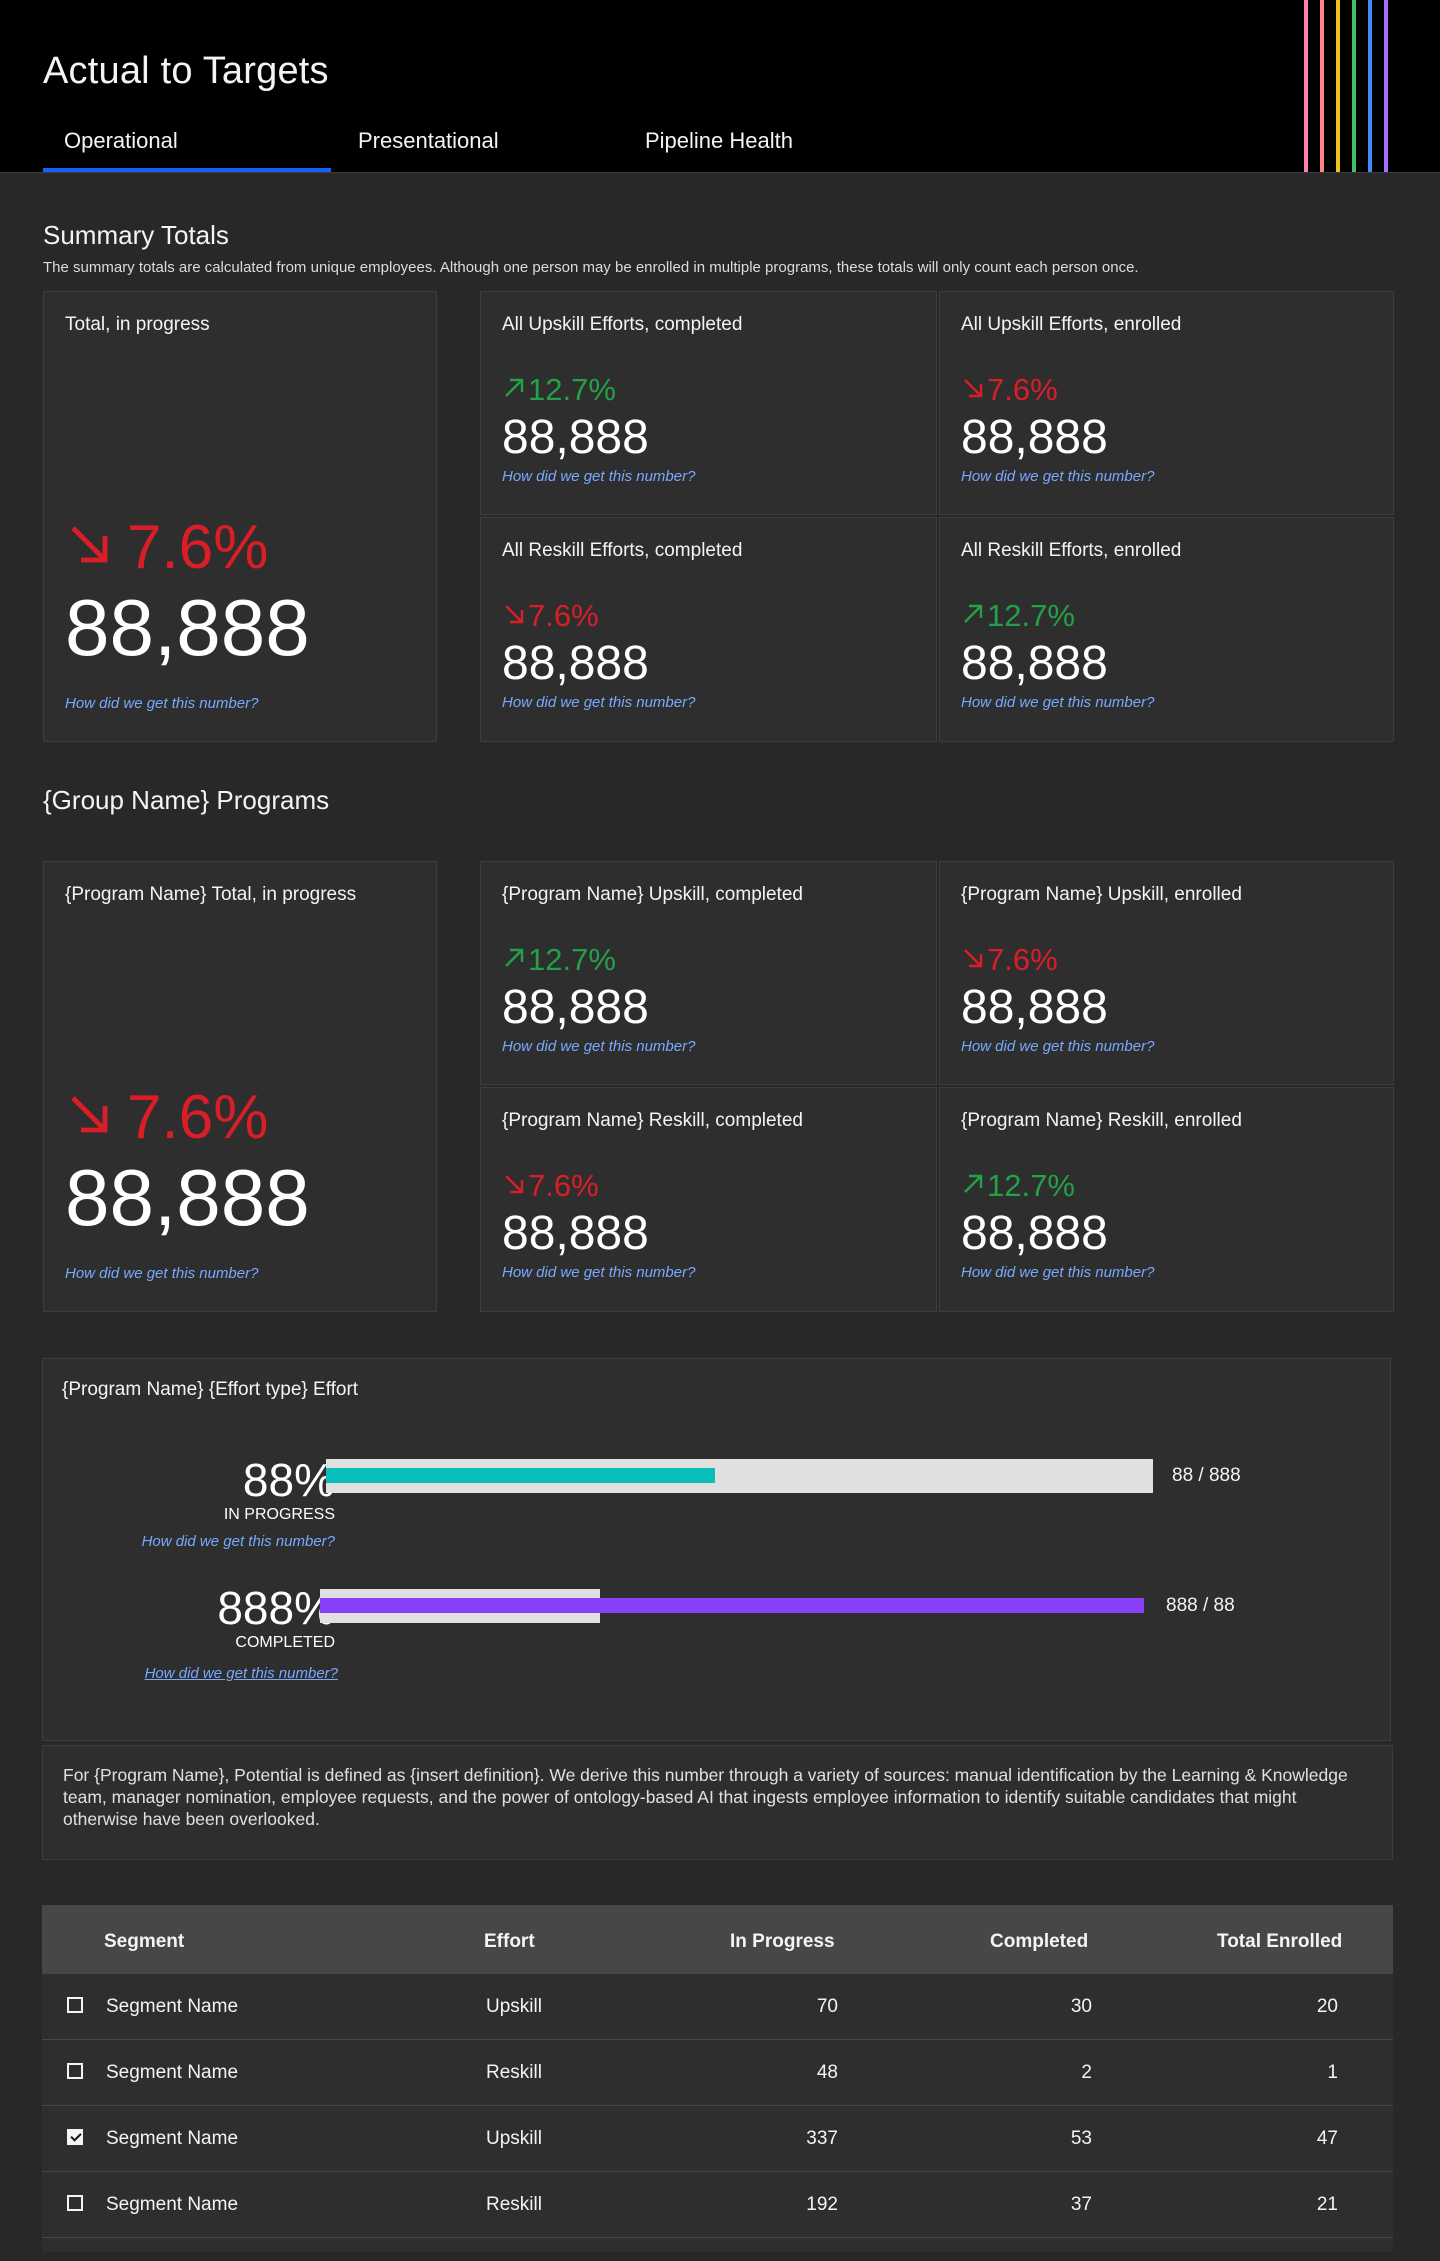 Image resolution: width=1440 pixels, height=2261 pixels. Describe the element at coordinates (1332, 2072) in the screenshot. I see `cell-total-enrolled: 1` at that location.